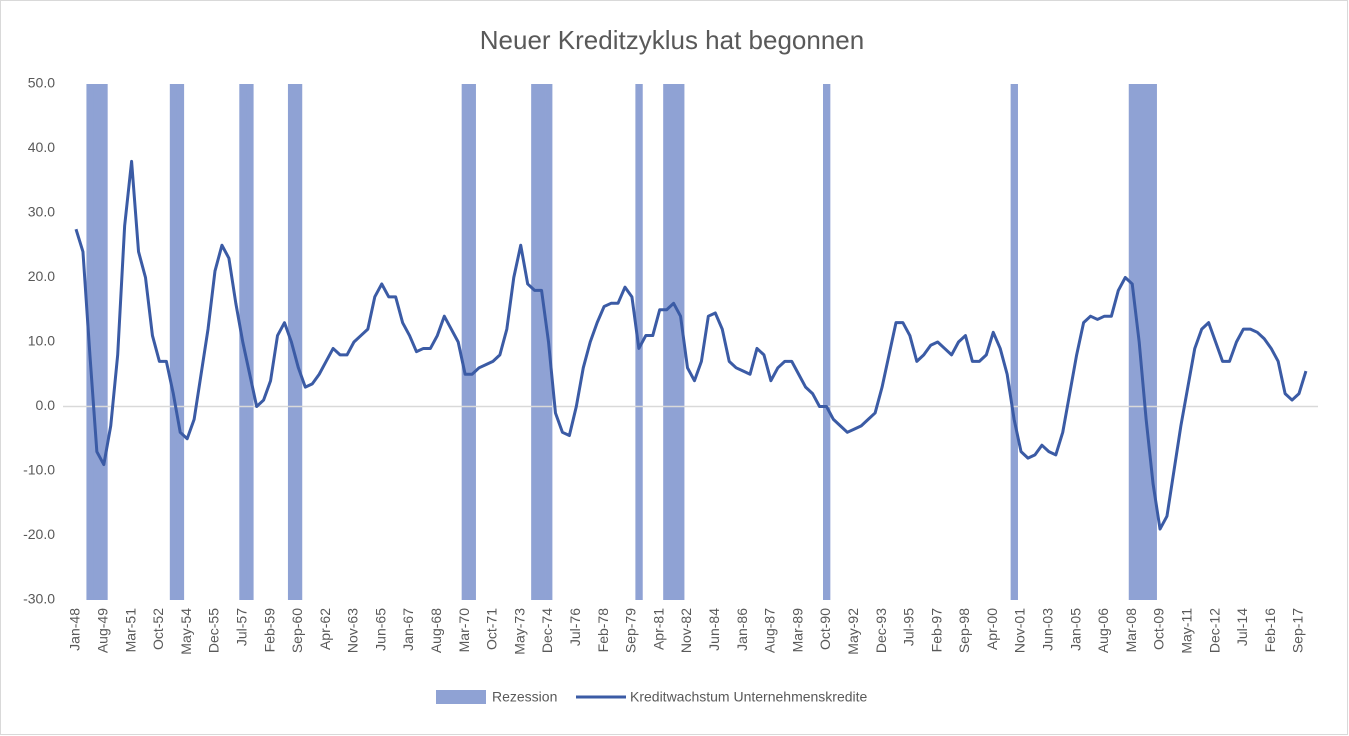  What do you see at coordinates (1270, 630) in the screenshot?
I see `x-tick-label: Feb-16` at bounding box center [1270, 630].